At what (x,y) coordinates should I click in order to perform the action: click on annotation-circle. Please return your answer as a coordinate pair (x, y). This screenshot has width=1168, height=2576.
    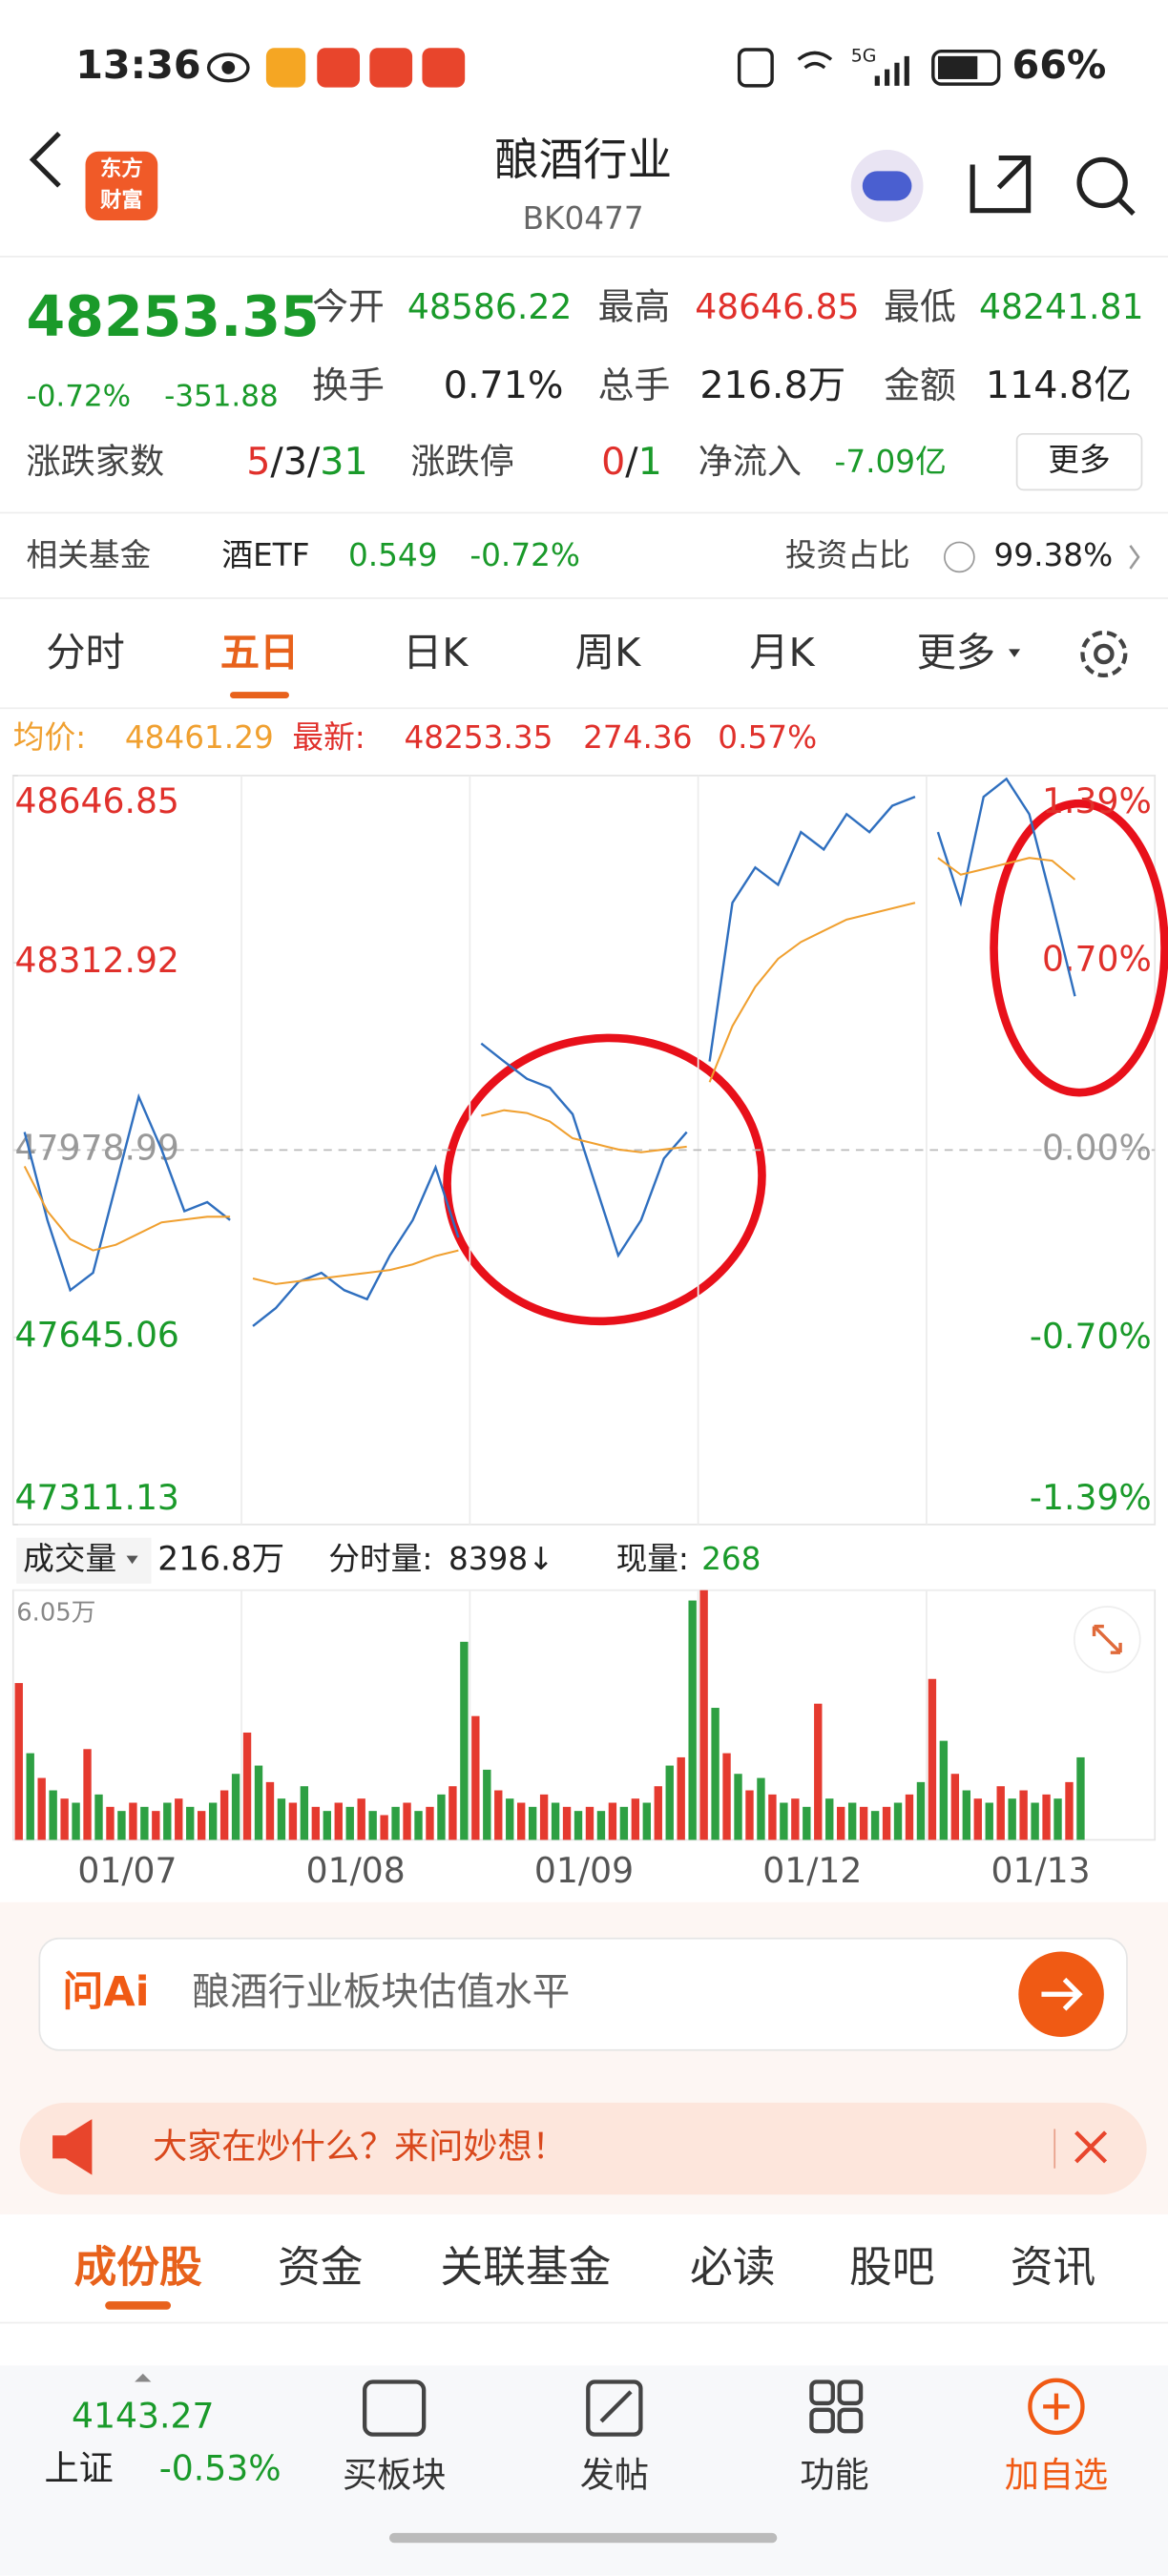
    Looking at the image, I should click on (1079, 948).